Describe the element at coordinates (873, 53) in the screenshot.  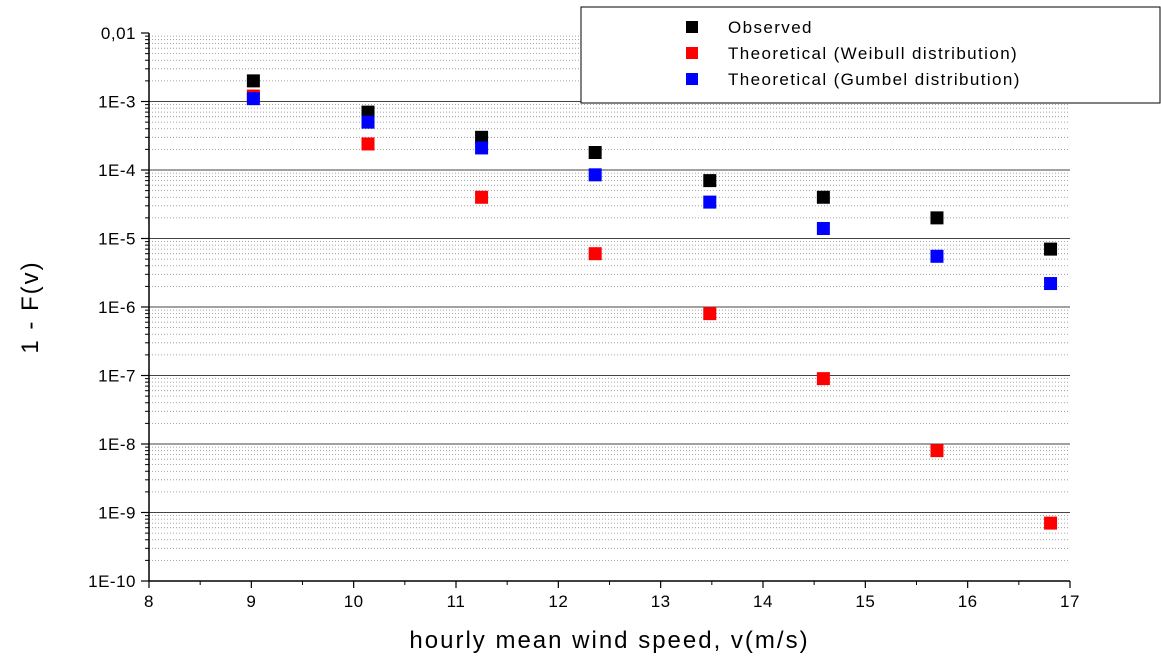
I see `legend-label: Theoretical (Weibull distribution)` at that location.